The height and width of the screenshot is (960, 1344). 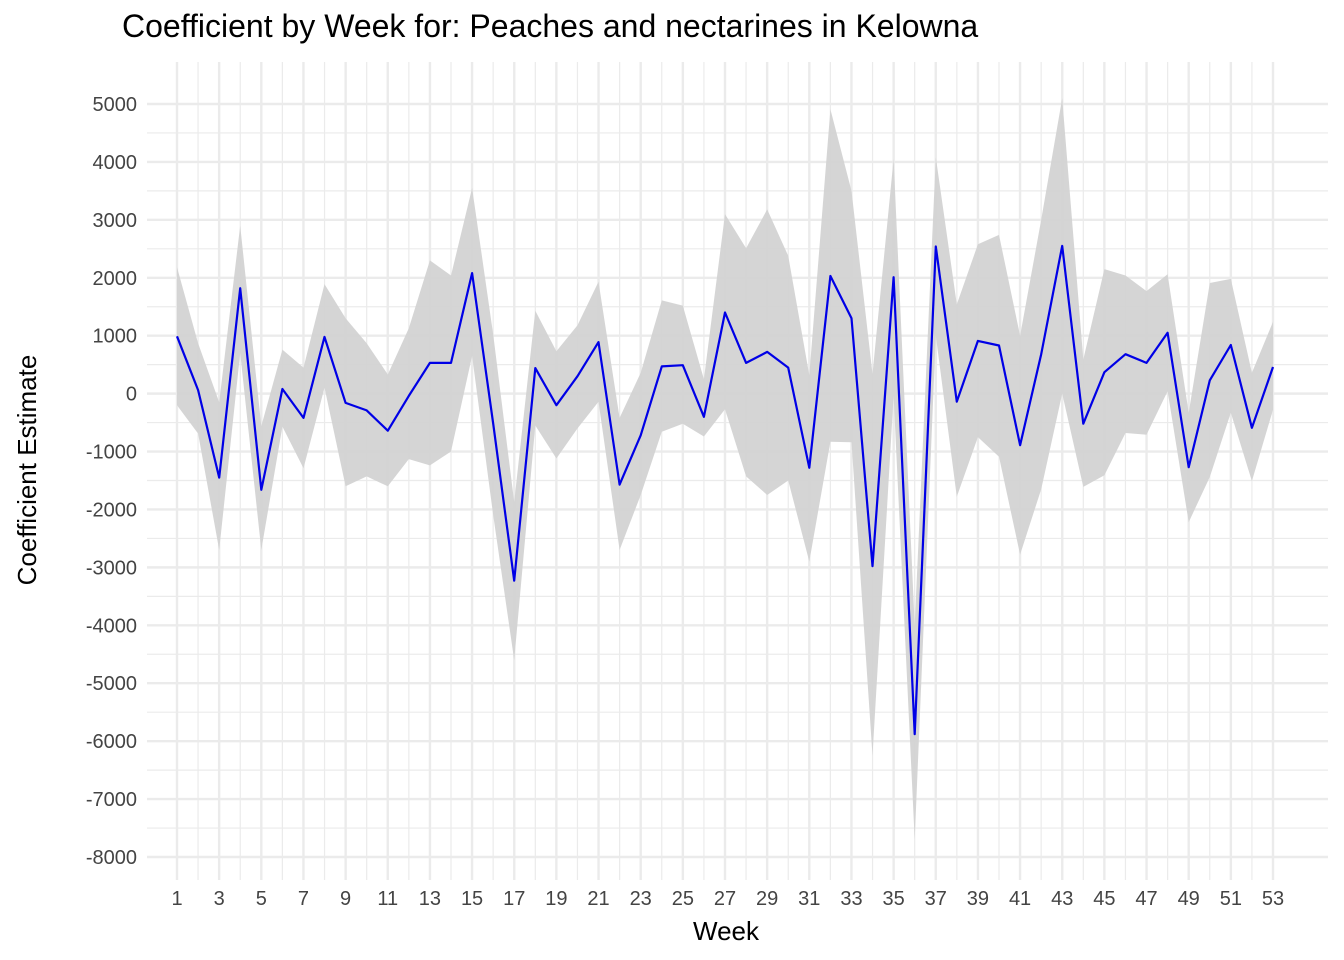 I want to click on y-tick-label: -4000, so click(x=111, y=626).